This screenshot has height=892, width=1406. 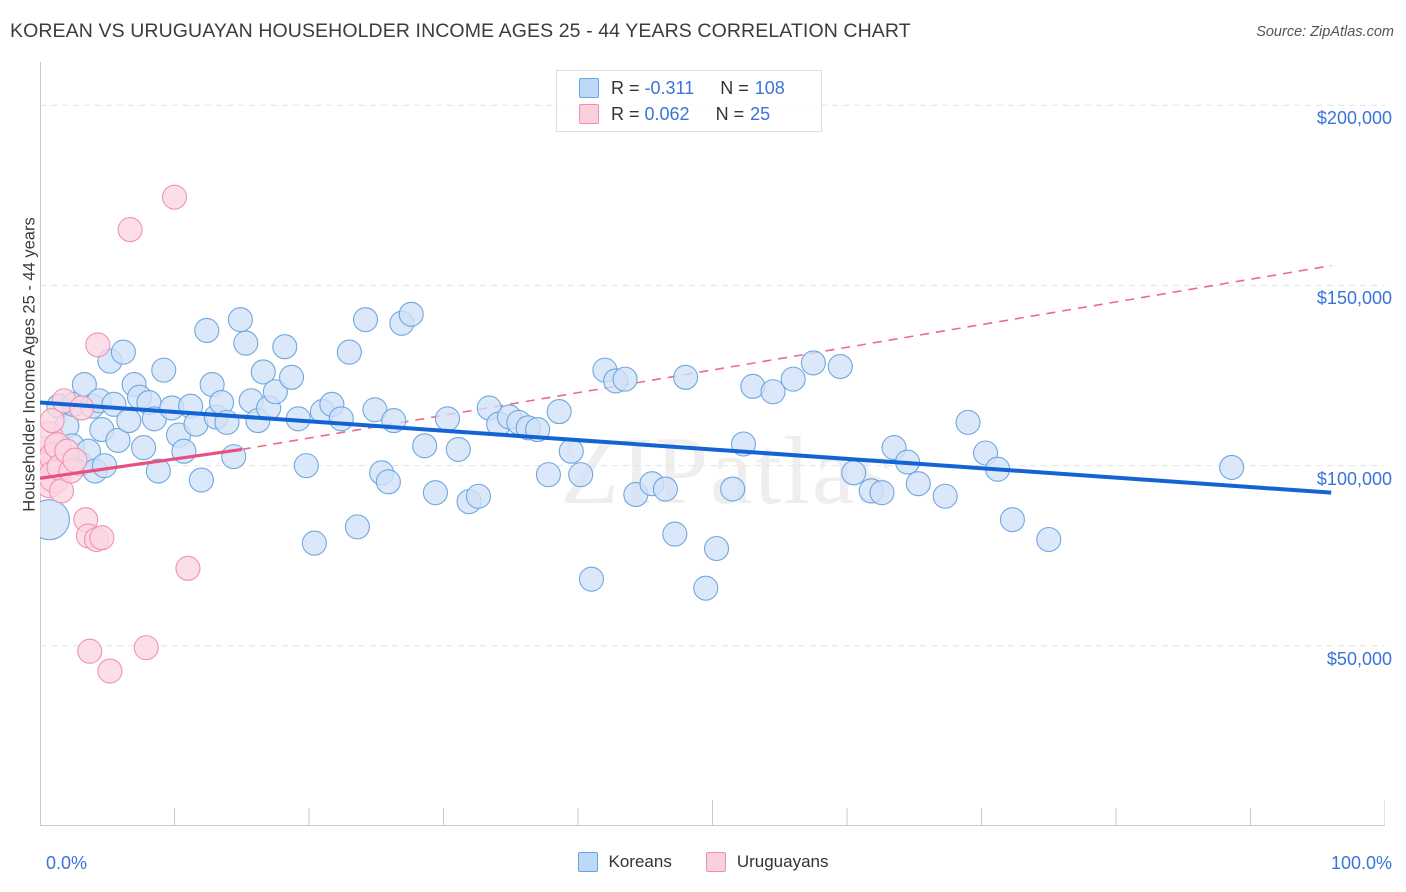 I want to click on legend-r-label-uruguayans: R =, so click(x=625, y=113).